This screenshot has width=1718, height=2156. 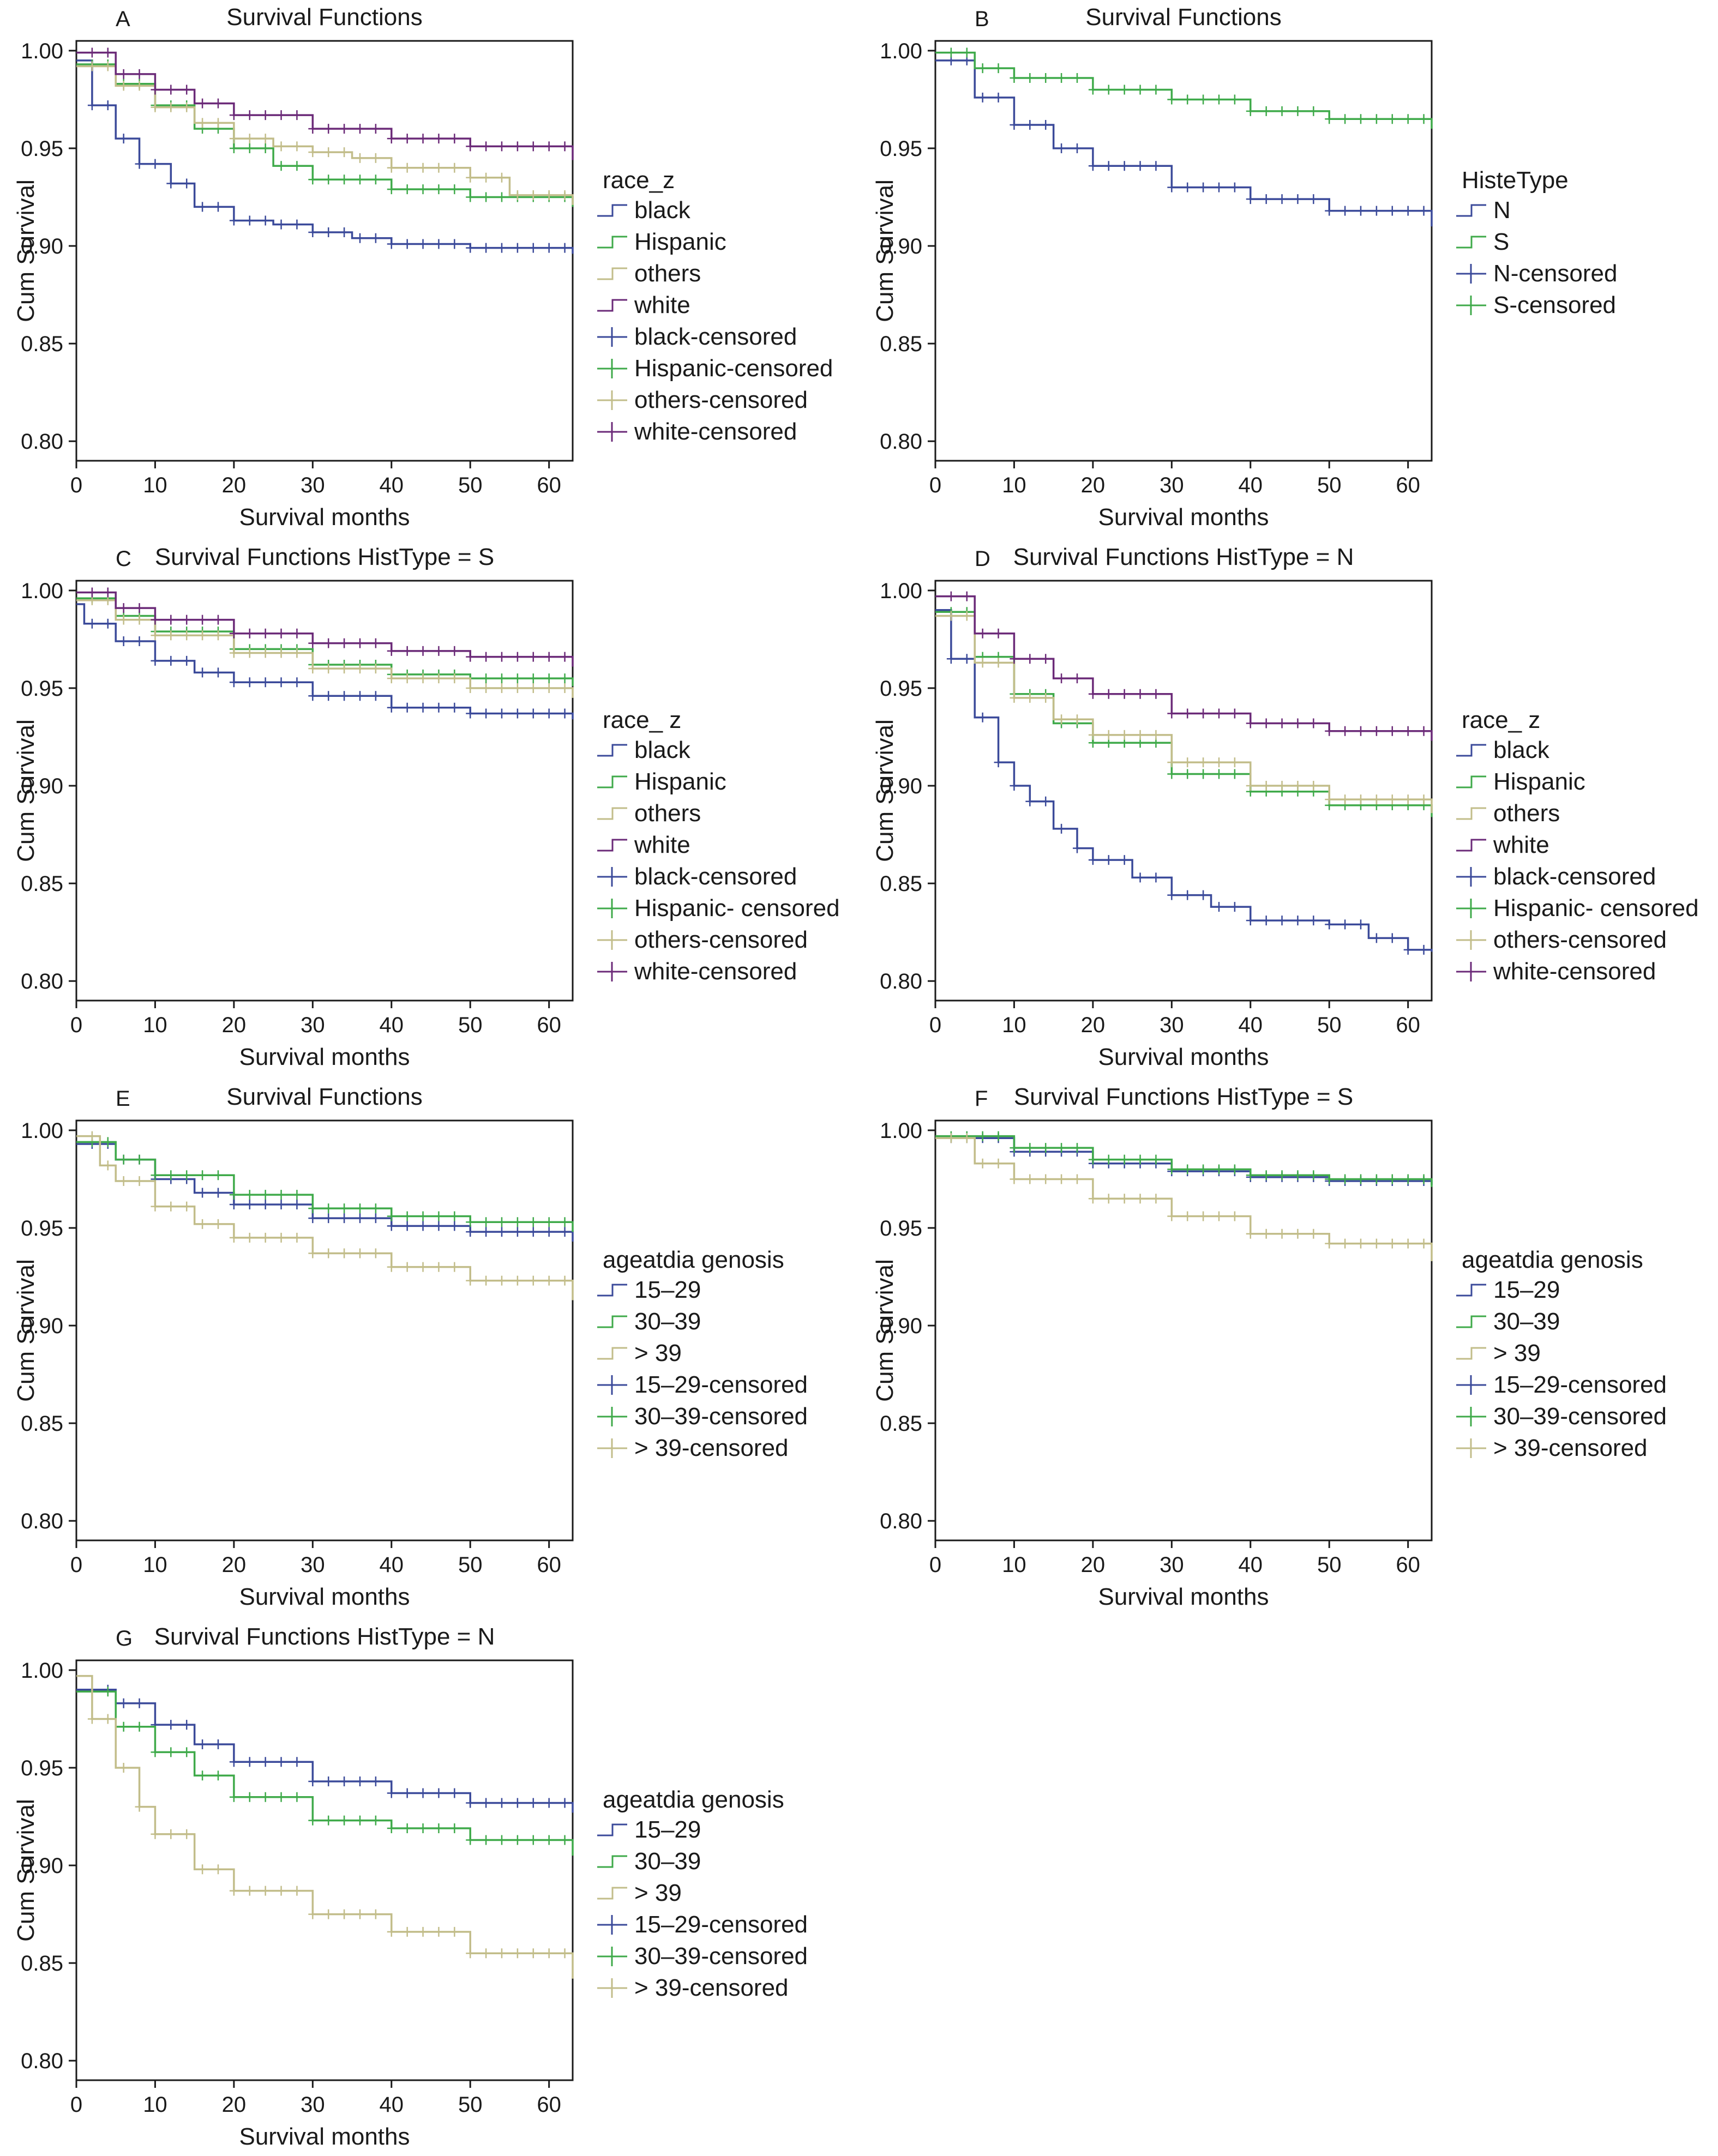 I want to click on legend-label: Hispanic, so click(x=680, y=781).